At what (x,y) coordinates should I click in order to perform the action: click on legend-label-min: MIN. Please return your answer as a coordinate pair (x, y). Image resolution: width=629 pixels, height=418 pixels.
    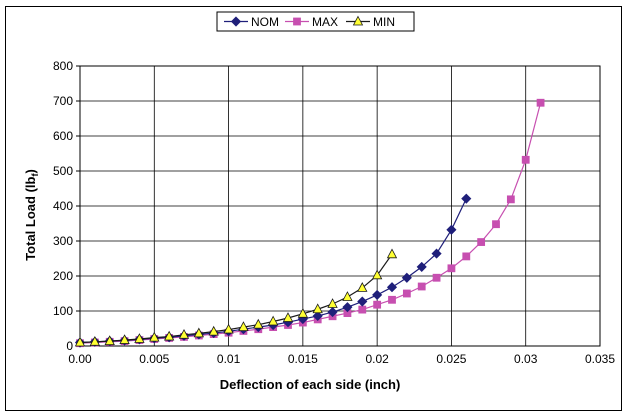
    Looking at the image, I should click on (384, 22).